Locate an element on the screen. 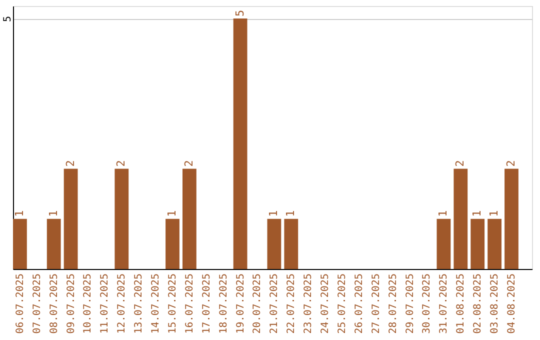 The image size is (540, 340). x-tick-label: 30.07.2025 is located at coordinates (427, 304).